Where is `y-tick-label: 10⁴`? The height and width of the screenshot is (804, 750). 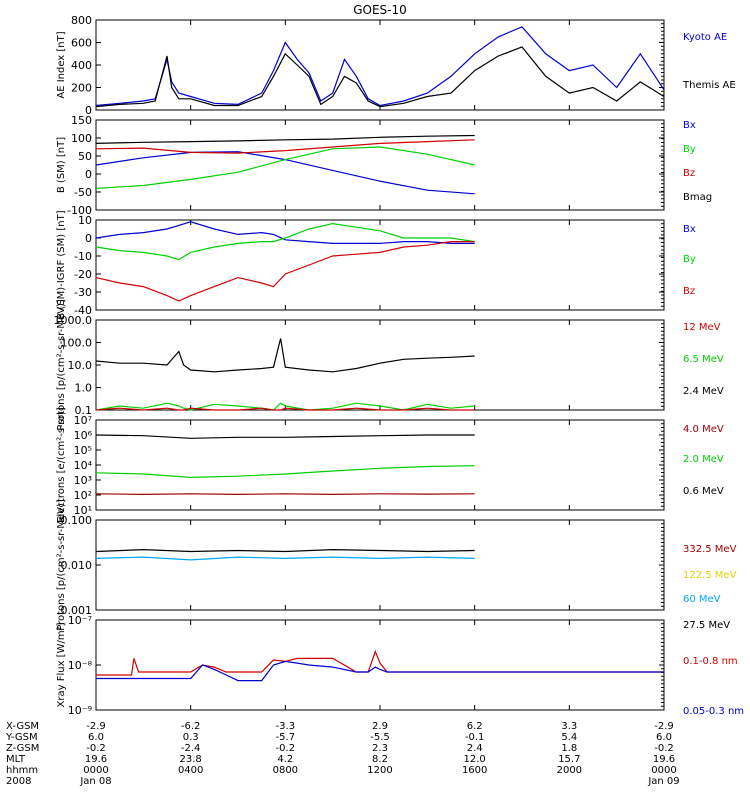
y-tick-label: 10⁴ is located at coordinates (83, 465).